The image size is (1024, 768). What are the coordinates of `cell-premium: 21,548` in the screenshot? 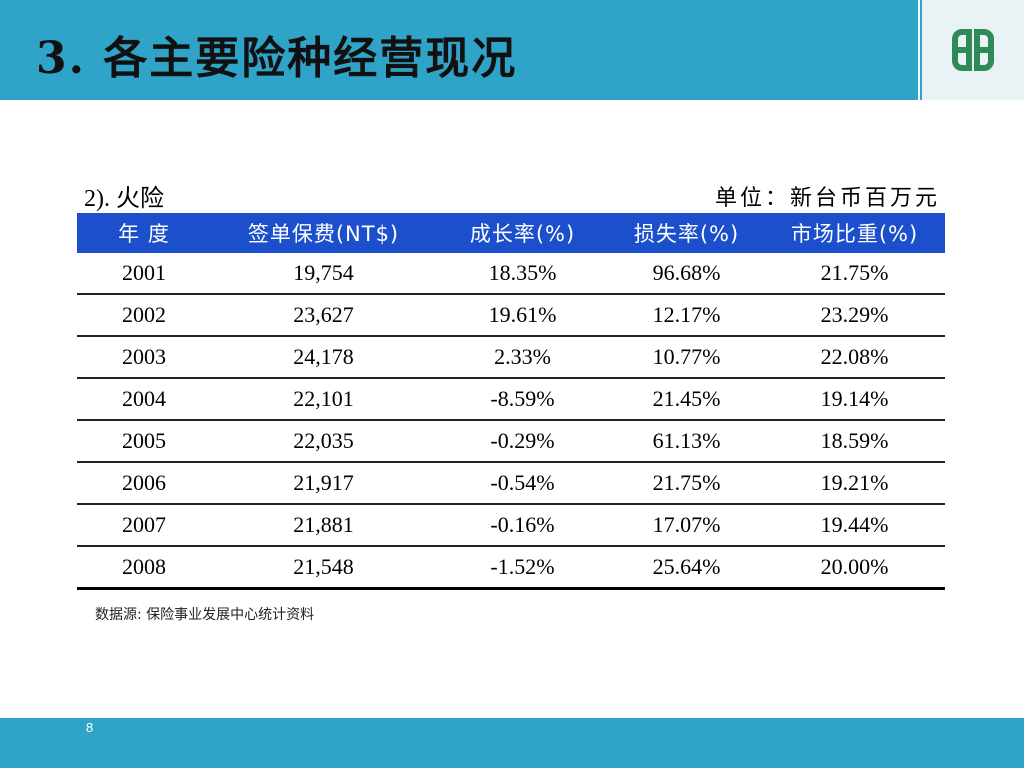 It's located at (323, 568).